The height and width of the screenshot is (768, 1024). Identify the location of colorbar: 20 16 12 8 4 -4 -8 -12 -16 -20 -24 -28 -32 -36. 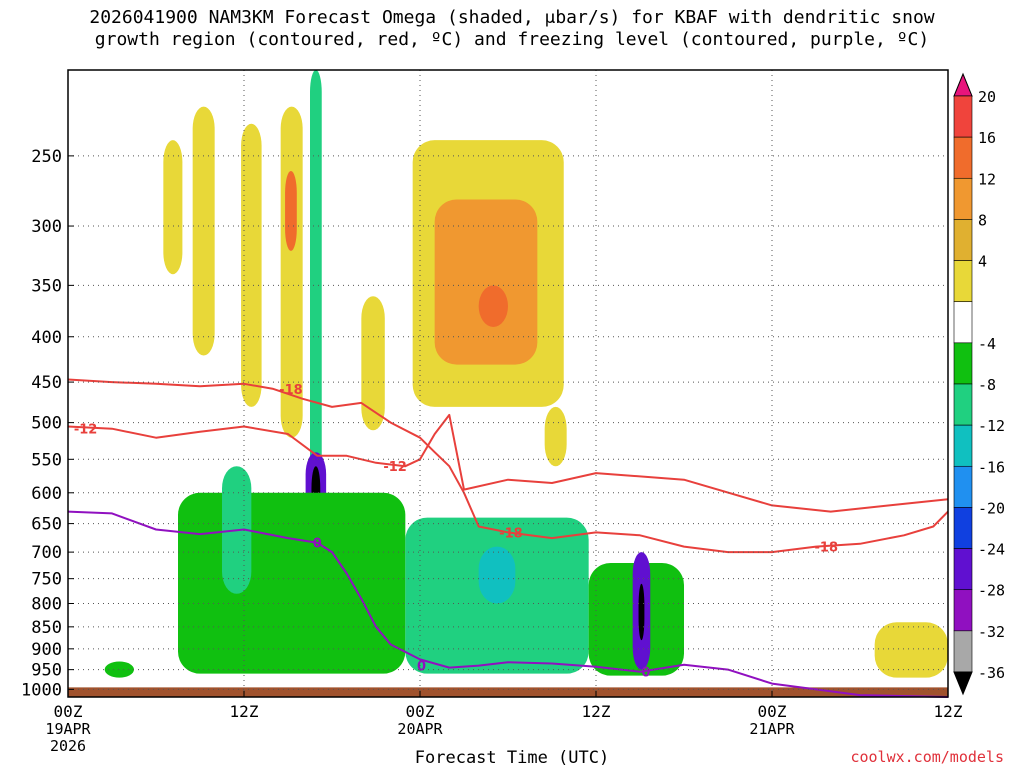
(979, 384).